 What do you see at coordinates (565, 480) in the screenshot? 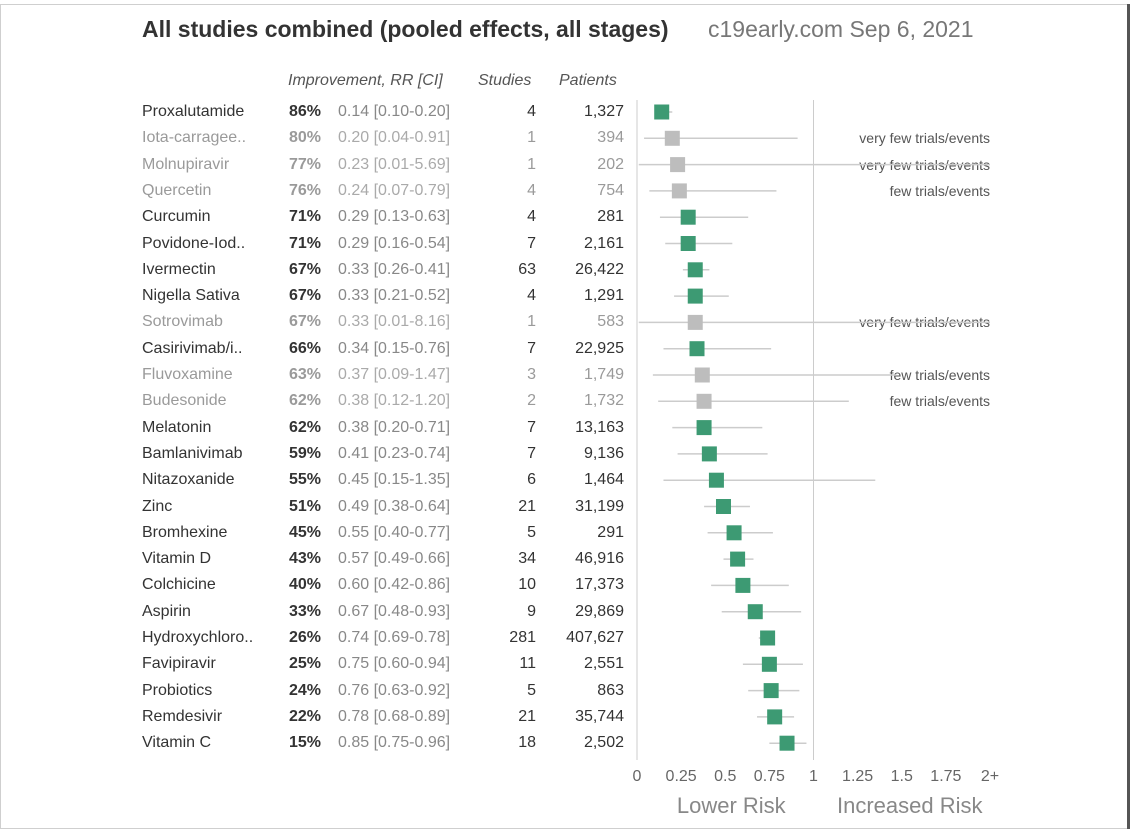
I see `table-row: Nitazoxanide 55% 0.45 [0.15-1.35] 6 1,464` at bounding box center [565, 480].